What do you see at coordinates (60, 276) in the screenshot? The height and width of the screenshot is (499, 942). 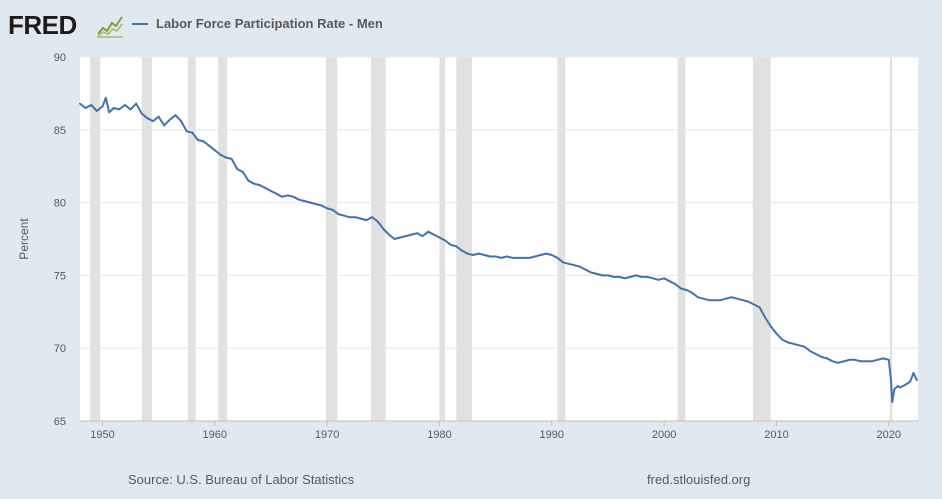 I see `y-tick-label: 75` at bounding box center [60, 276].